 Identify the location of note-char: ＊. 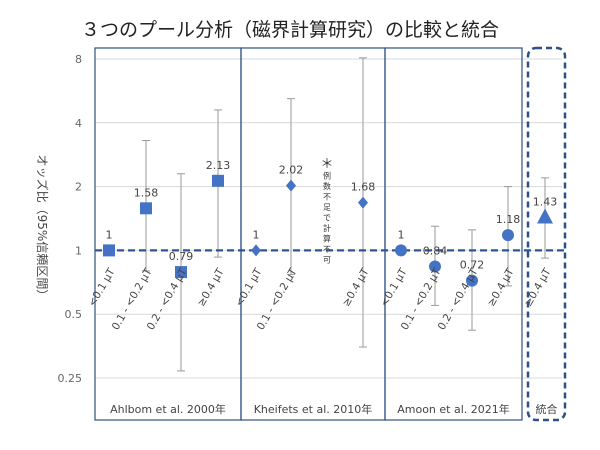
(326, 164).